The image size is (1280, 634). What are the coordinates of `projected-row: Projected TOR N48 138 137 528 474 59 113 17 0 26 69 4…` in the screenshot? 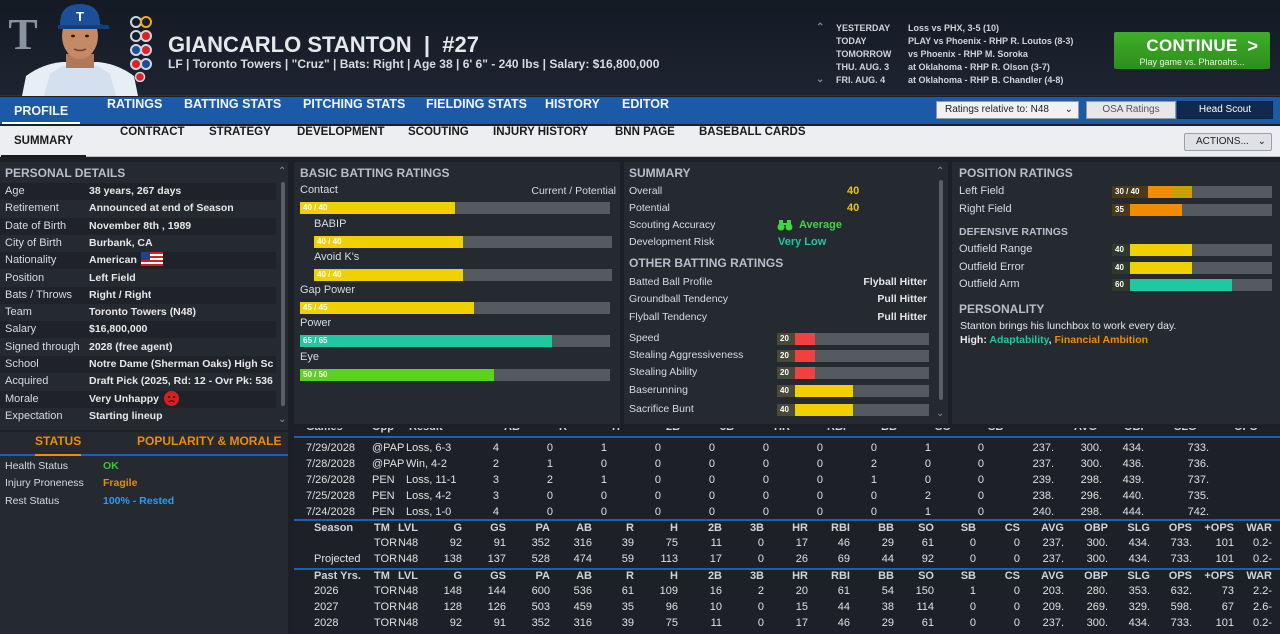 It's located at (793, 559).